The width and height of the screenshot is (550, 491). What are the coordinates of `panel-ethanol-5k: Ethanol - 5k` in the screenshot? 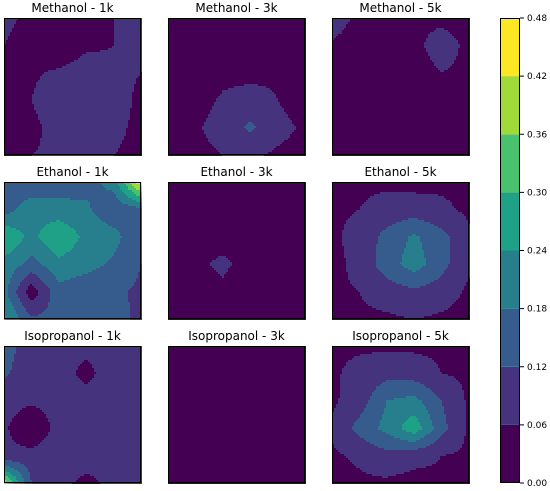 It's located at (401, 242).